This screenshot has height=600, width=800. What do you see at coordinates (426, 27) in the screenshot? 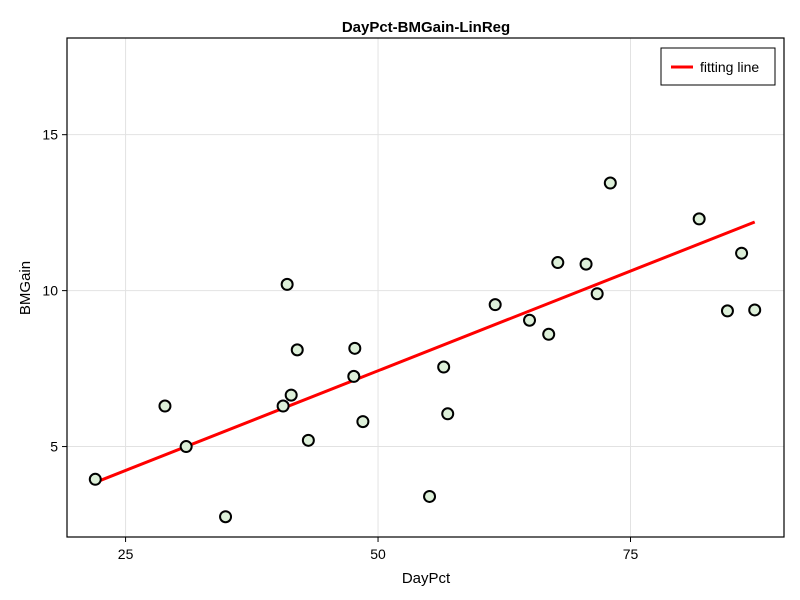
I see `chart-title: DayPct-BMGain-LinReg` at bounding box center [426, 27].